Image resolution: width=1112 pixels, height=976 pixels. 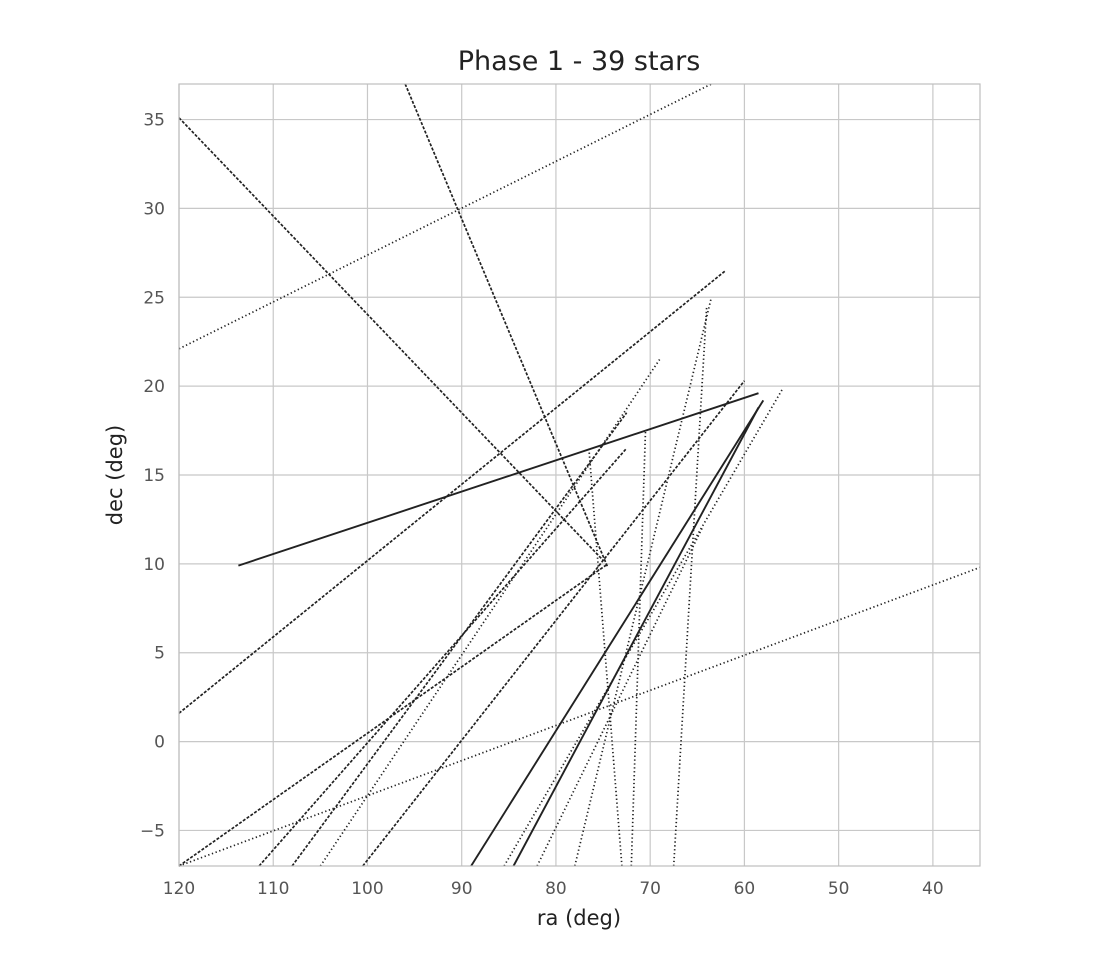 I want to click on x-tick-label: 110, so click(x=273, y=889).